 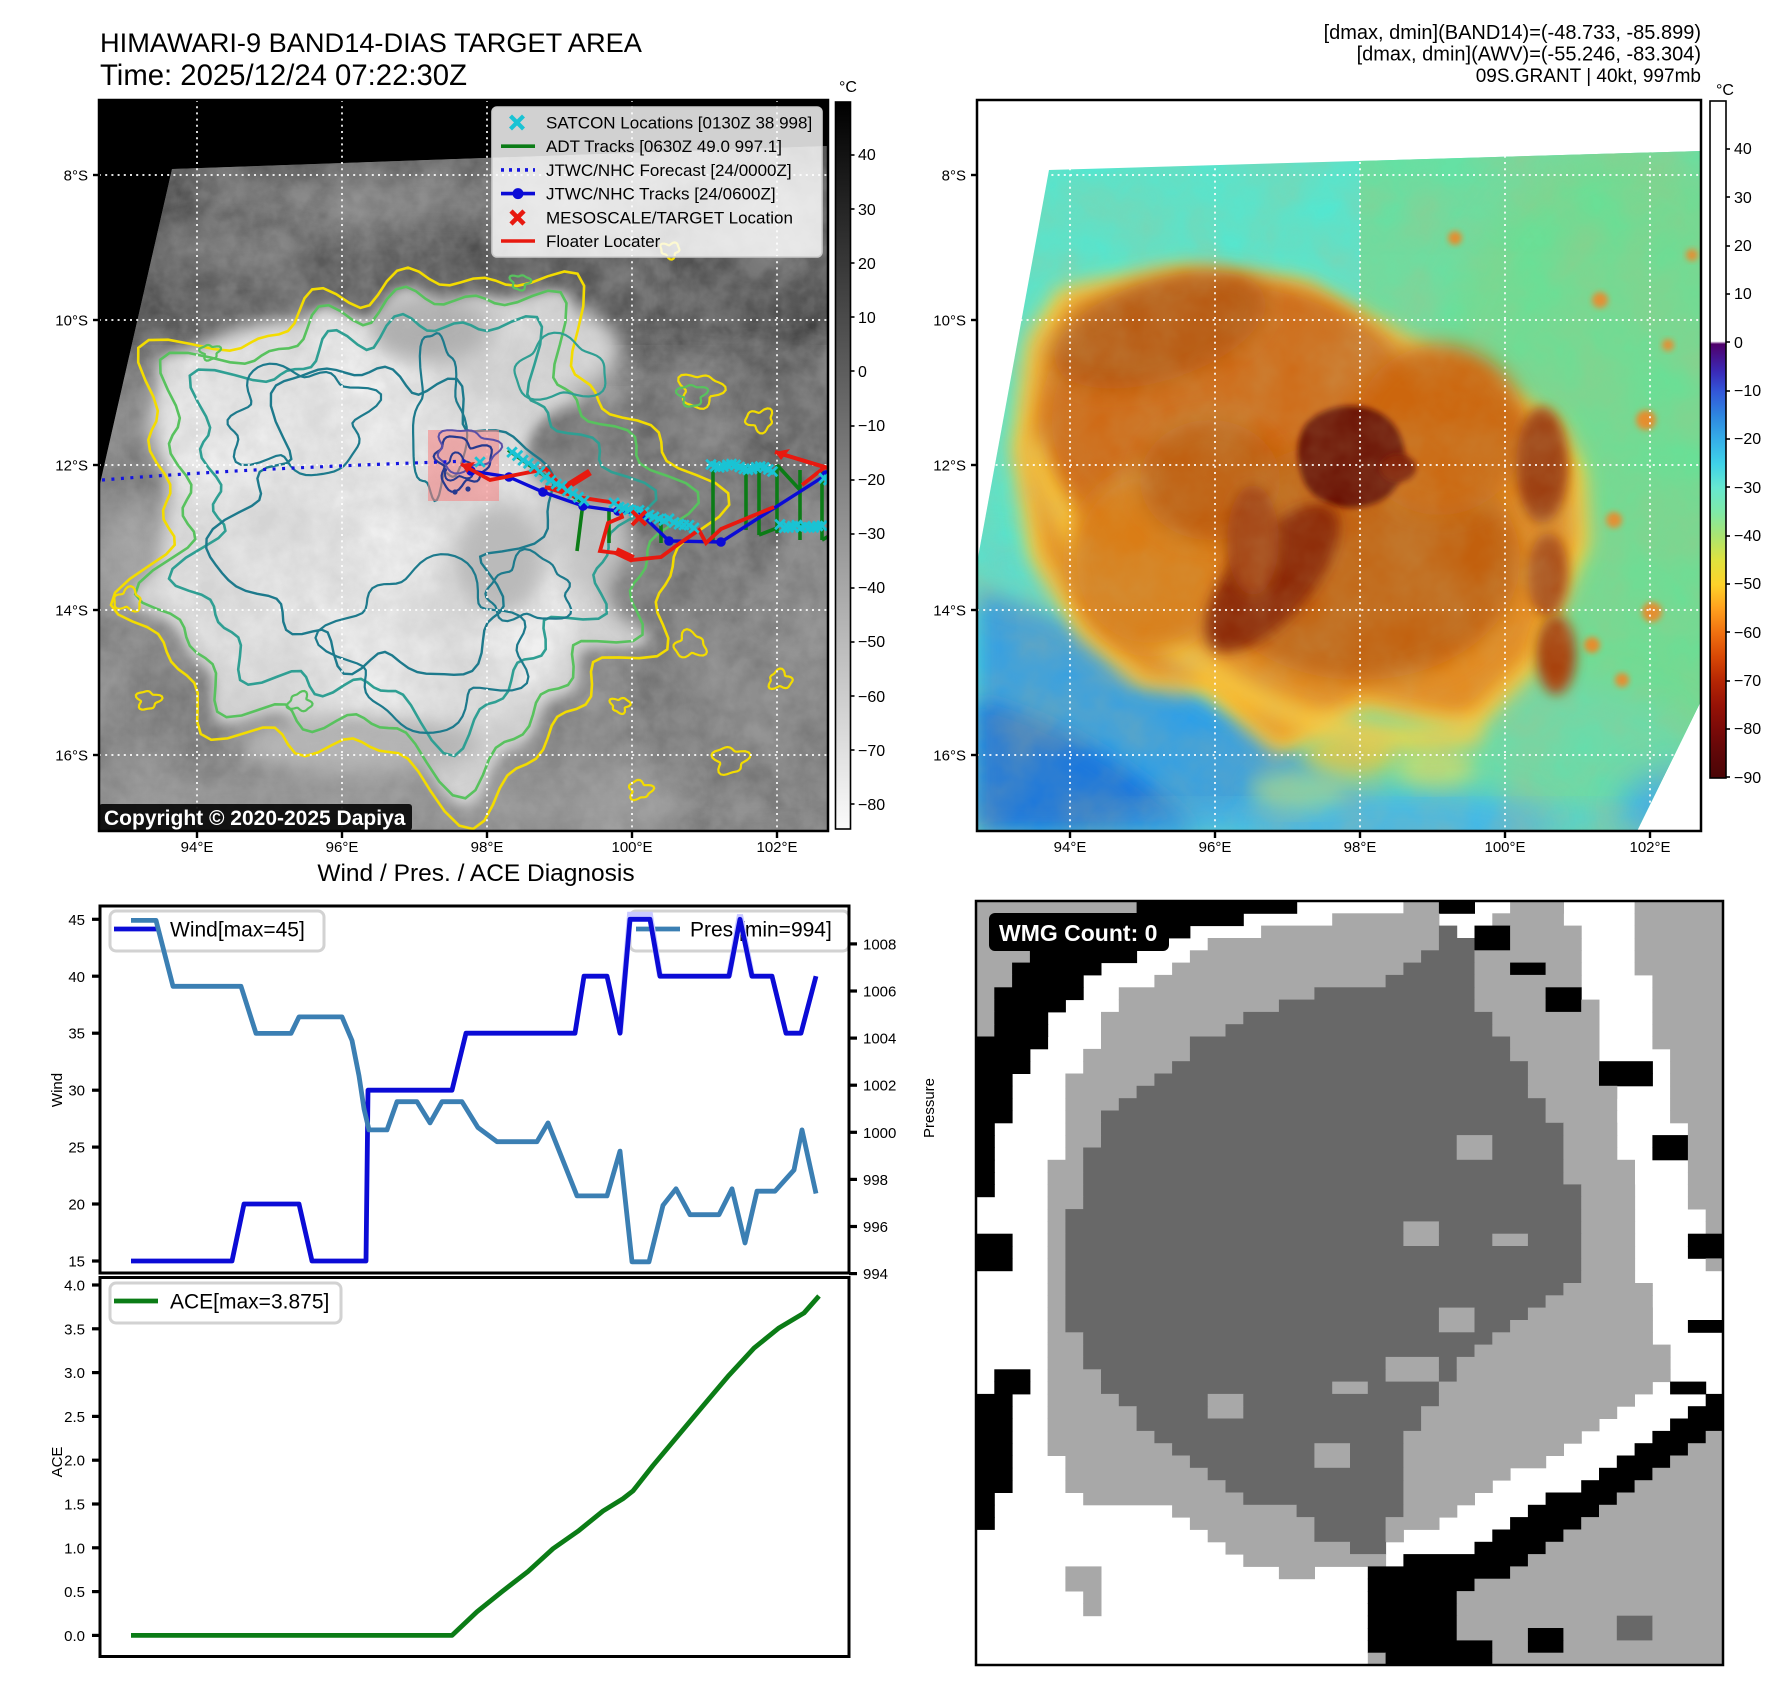 I want to click on svg-text: Pressure, so click(x=929, y=1108).